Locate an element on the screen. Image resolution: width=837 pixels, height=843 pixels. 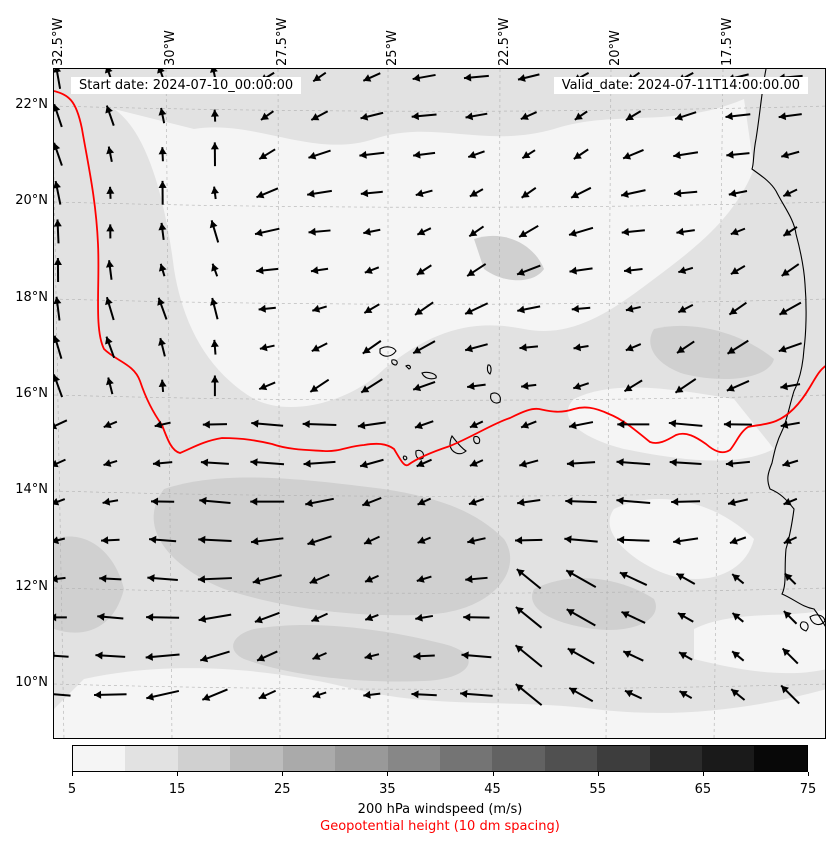
colorbar-tick-label: 25 is located at coordinates (282, 789).